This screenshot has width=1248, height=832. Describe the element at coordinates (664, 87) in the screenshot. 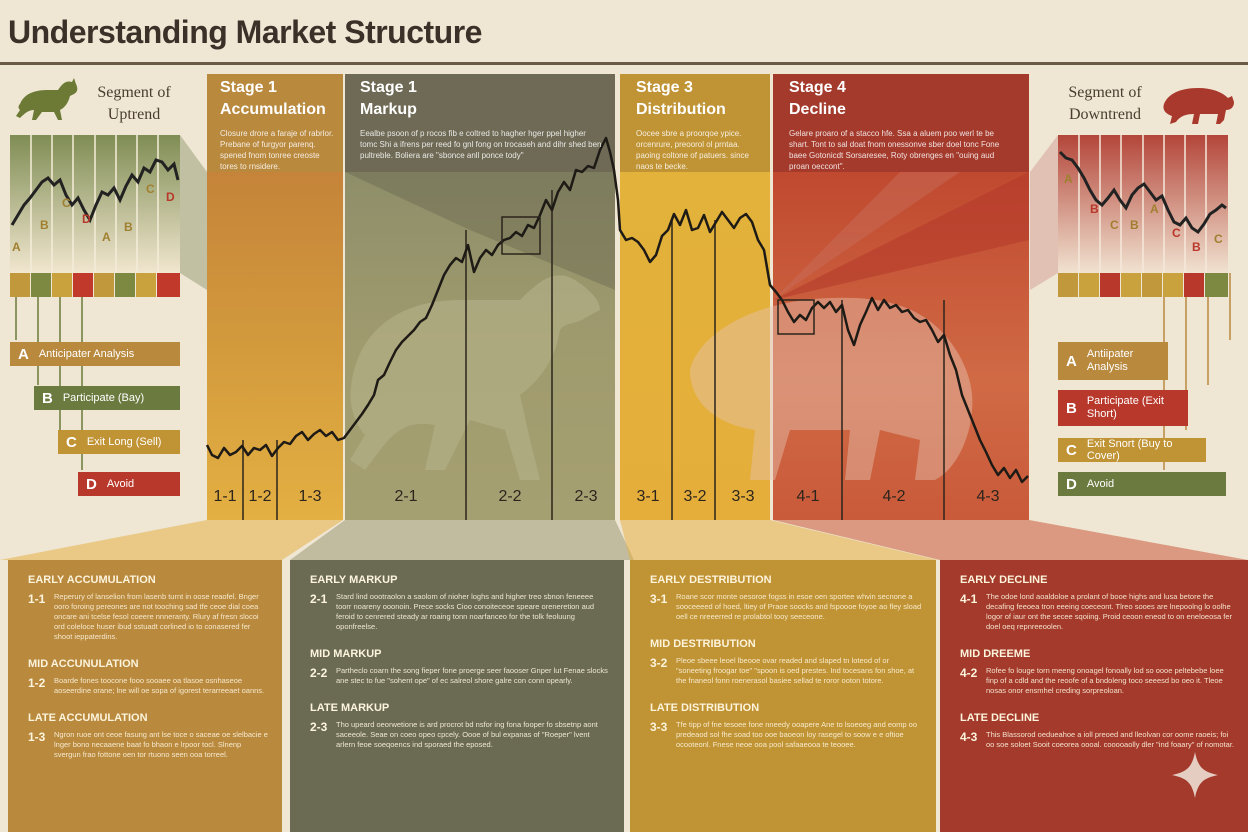

I see `stage-3-title: Stage 3` at that location.